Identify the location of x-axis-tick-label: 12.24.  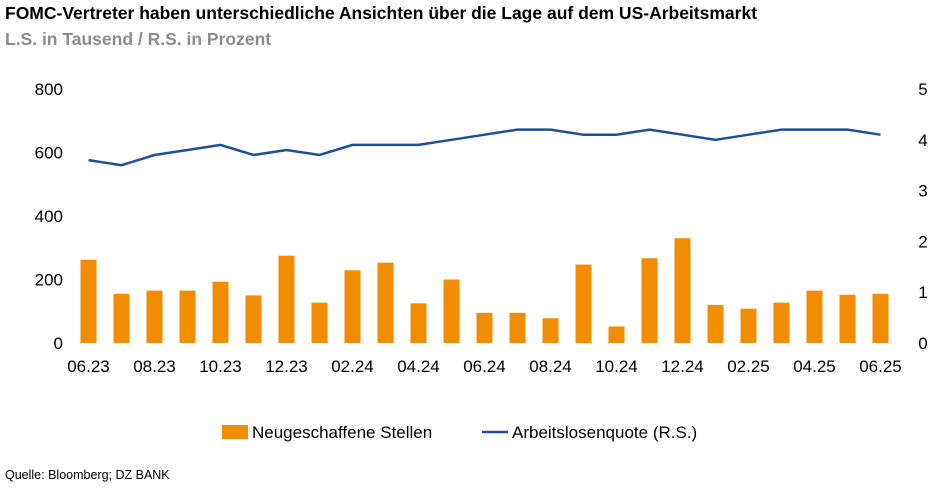
(682, 366).